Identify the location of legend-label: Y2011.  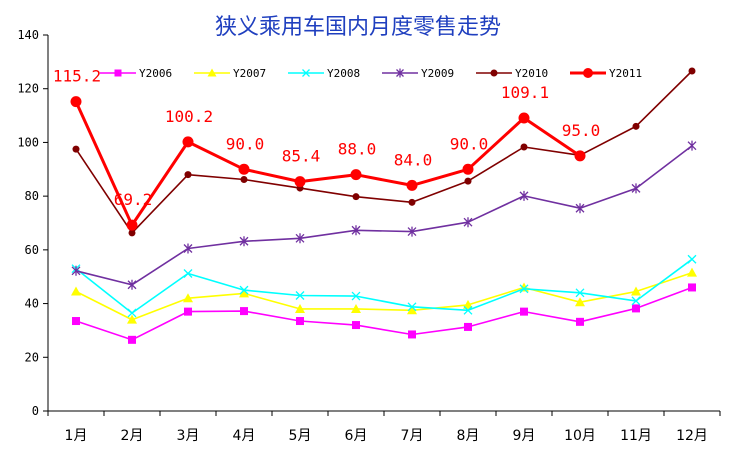
(625, 73).